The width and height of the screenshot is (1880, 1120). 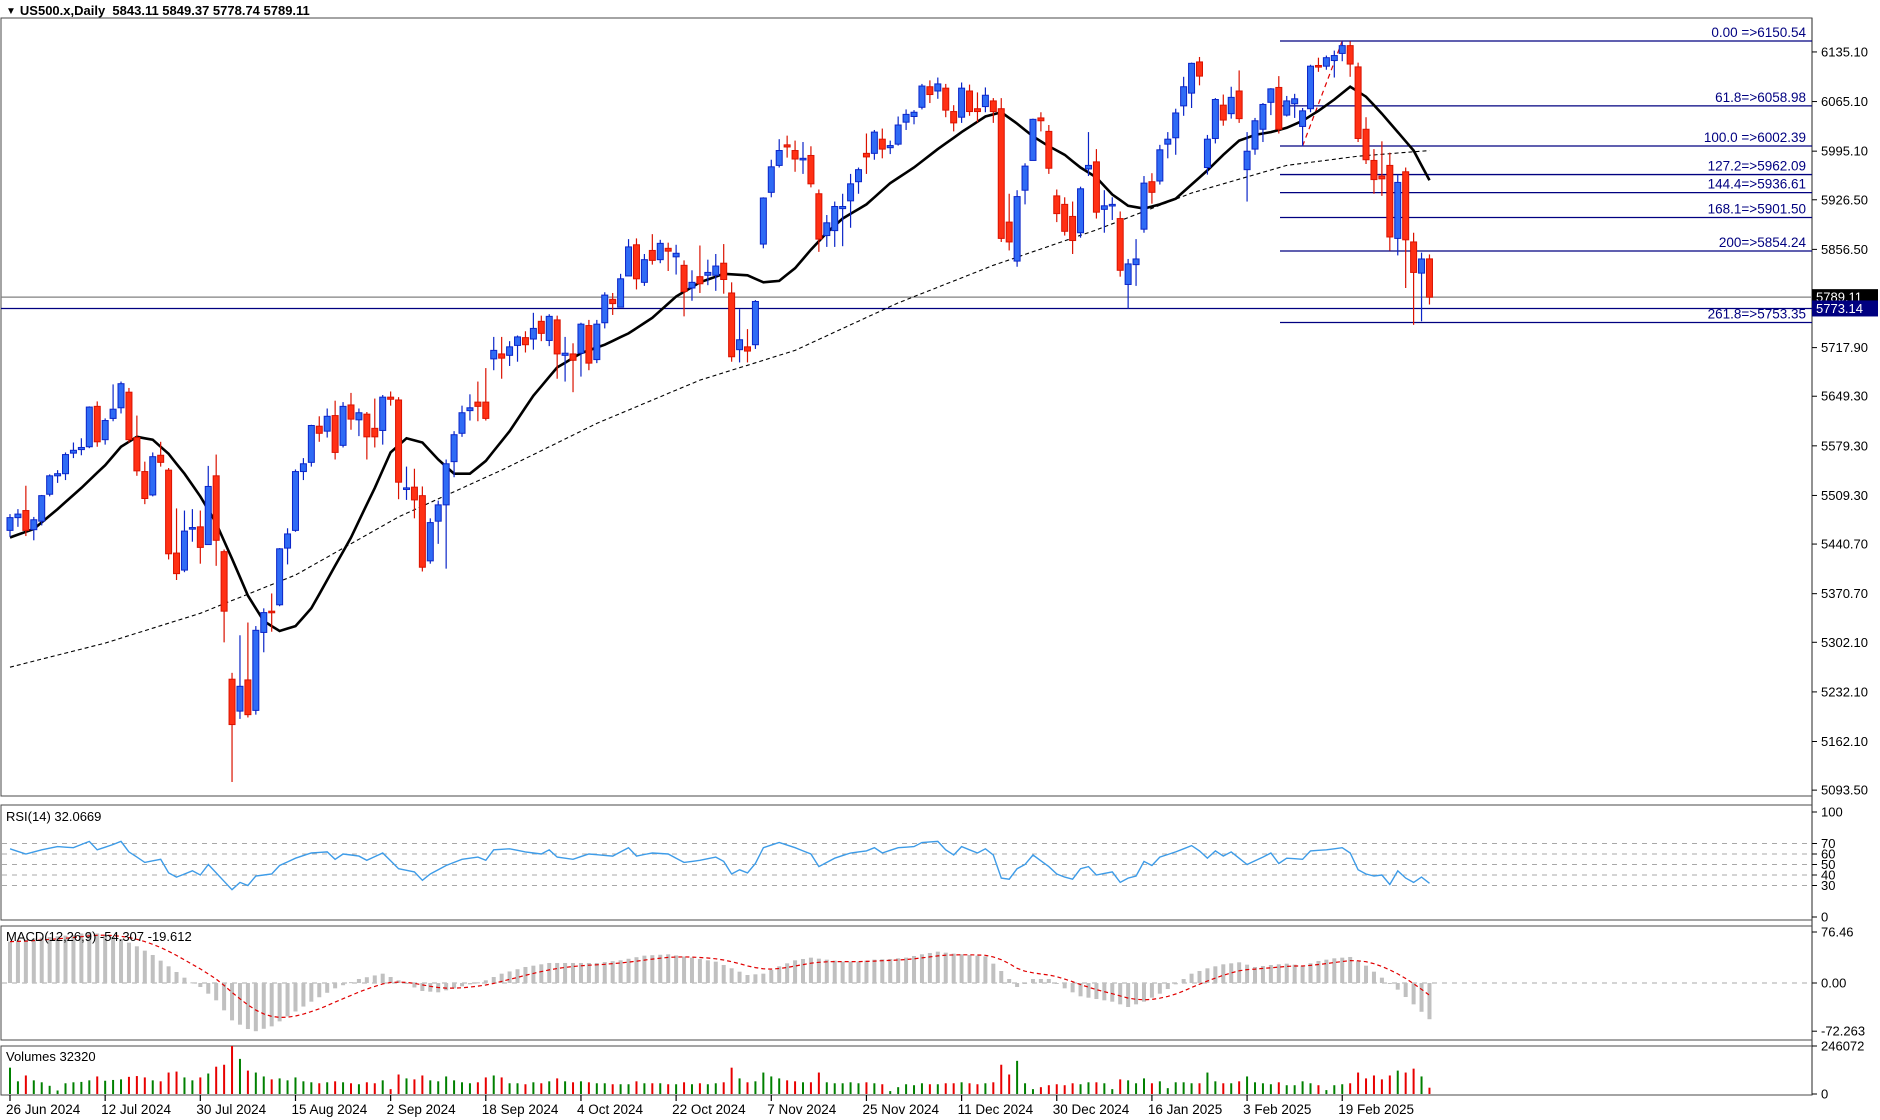 I want to click on price-axis-label: 5856.50, so click(x=1844, y=249).